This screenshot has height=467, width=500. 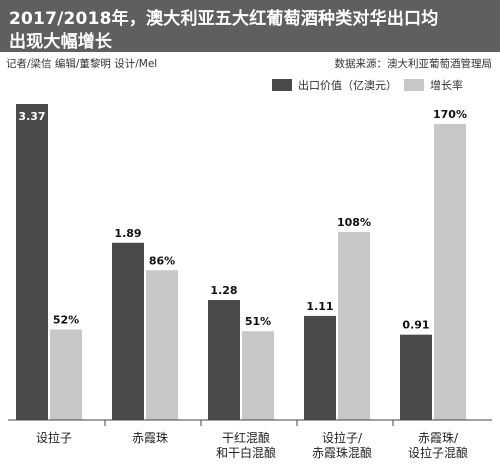 What do you see at coordinates (438, 438) in the screenshot?
I see `category-label-4-line-0: 赤霞珠/` at bounding box center [438, 438].